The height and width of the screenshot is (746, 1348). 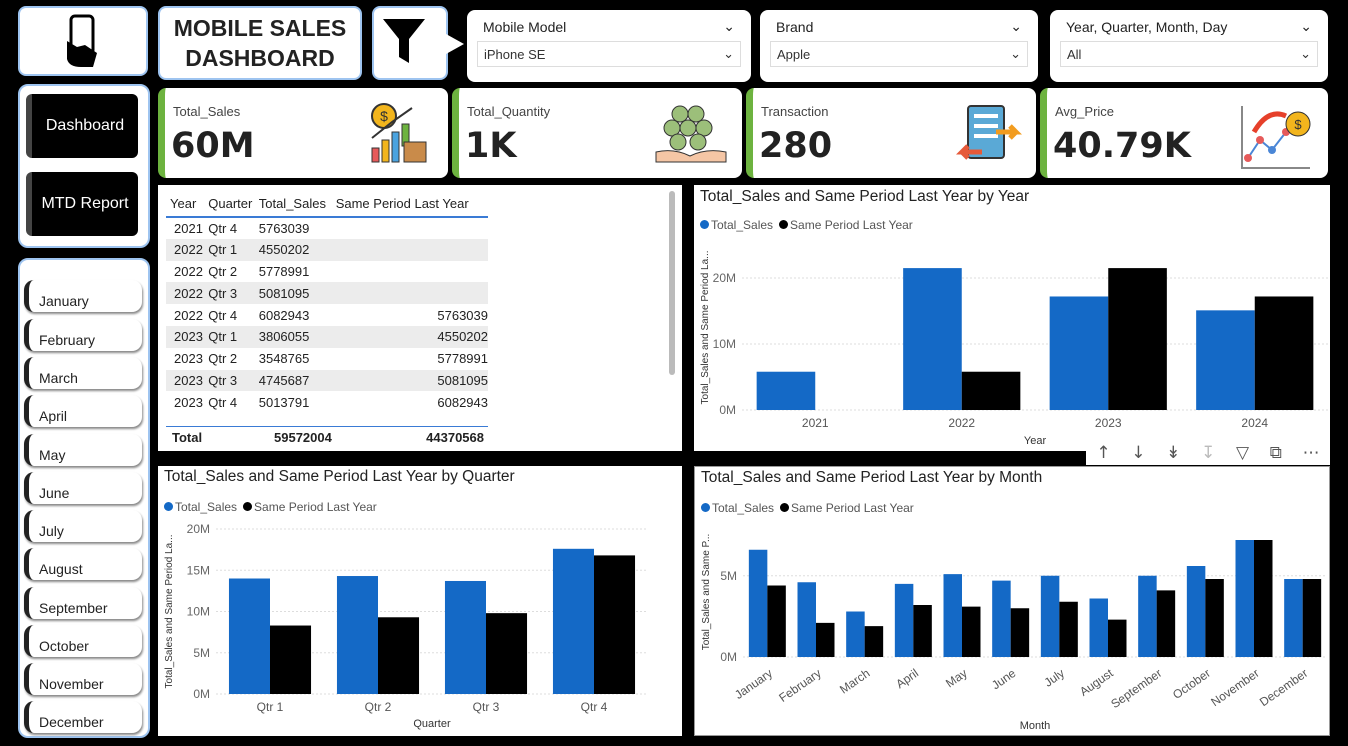 What do you see at coordinates (83, 373) in the screenshot?
I see `month-button-march: March` at bounding box center [83, 373].